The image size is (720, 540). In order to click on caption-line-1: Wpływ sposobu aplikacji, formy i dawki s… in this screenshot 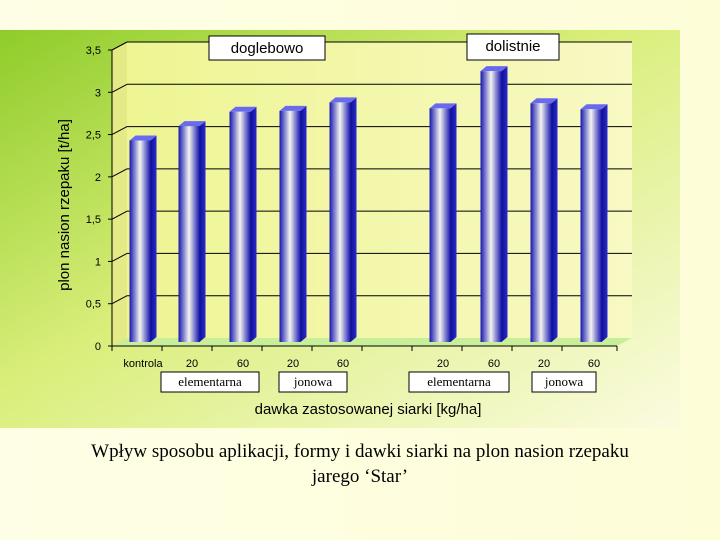, I will do `click(360, 451)`.